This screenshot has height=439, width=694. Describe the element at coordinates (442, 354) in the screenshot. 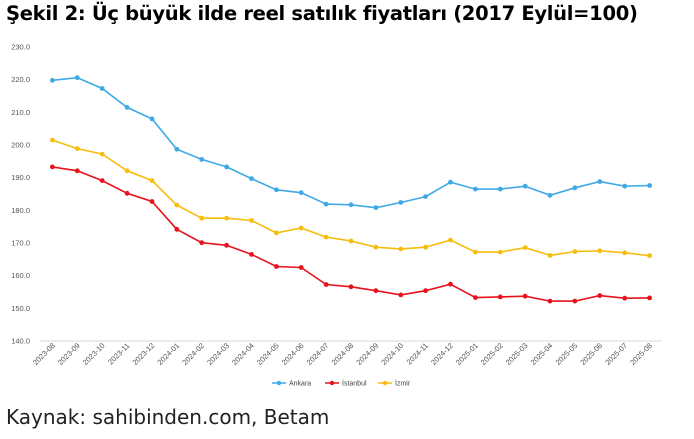

I see `x-tick-label: 2024-12` at that location.